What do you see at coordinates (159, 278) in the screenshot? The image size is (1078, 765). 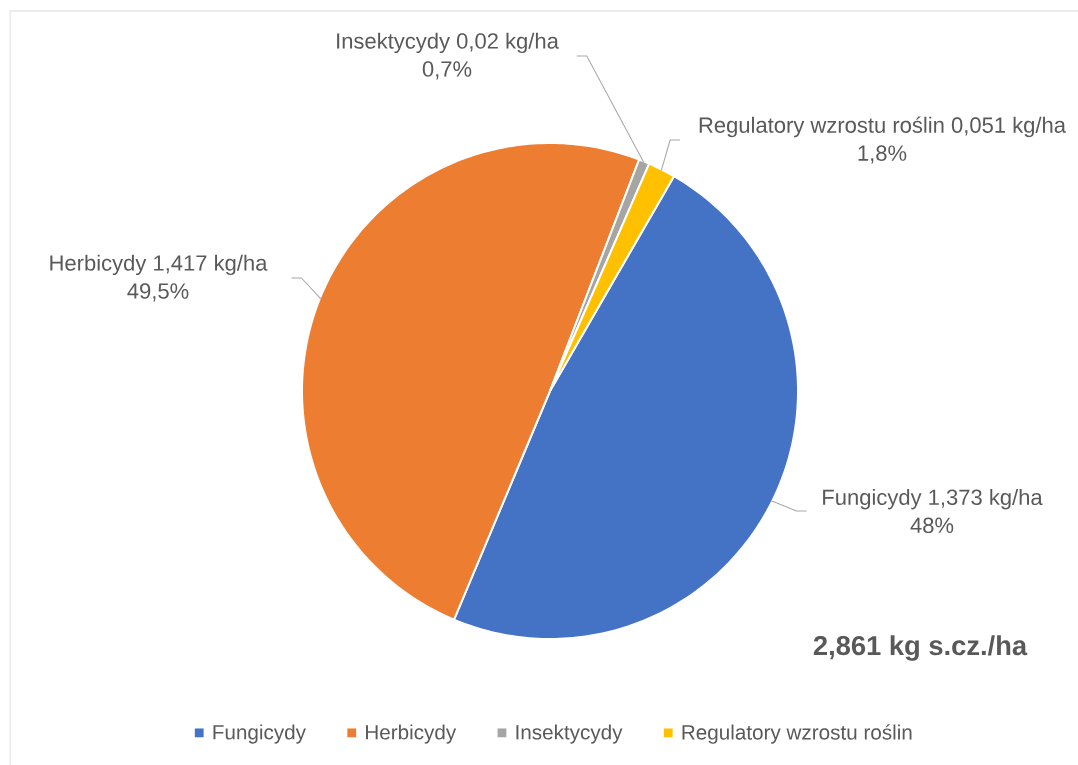 I see `data-label: Herbicydy 1,417 kg/ha 49,5%` at bounding box center [159, 278].